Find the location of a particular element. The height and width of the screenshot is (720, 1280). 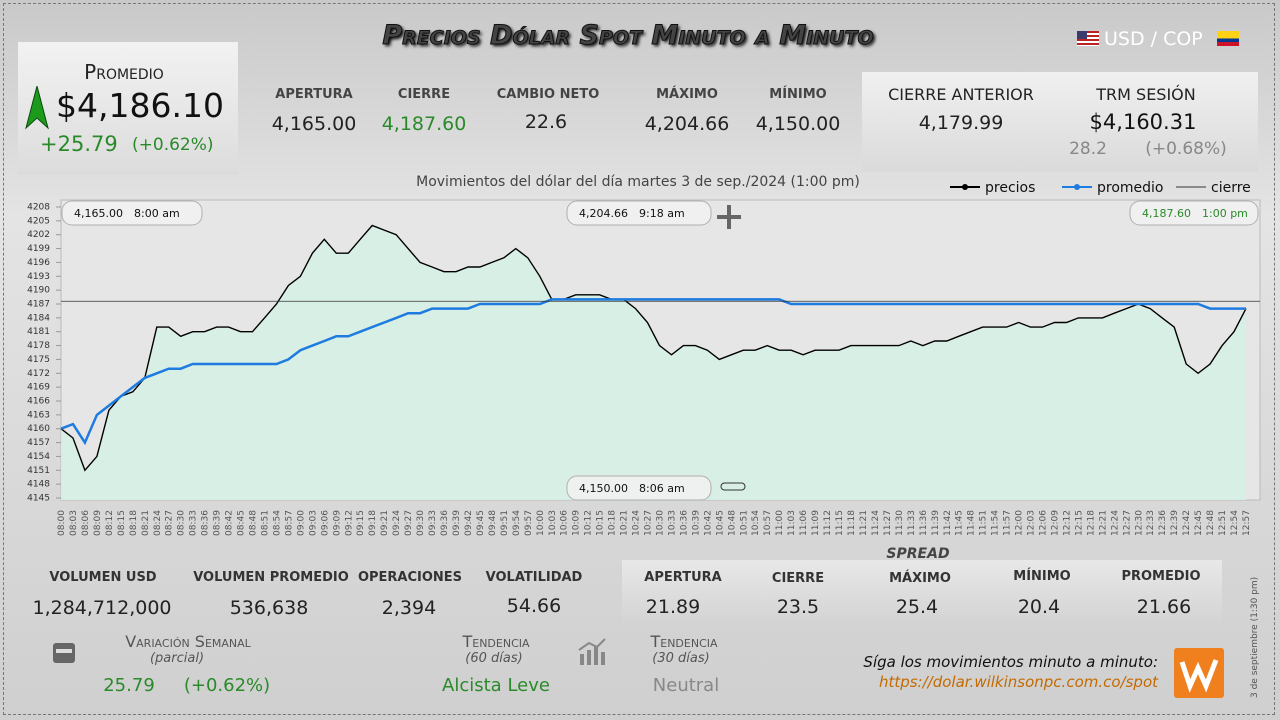

stat-value: 4,165.00 is located at coordinates (314, 124).